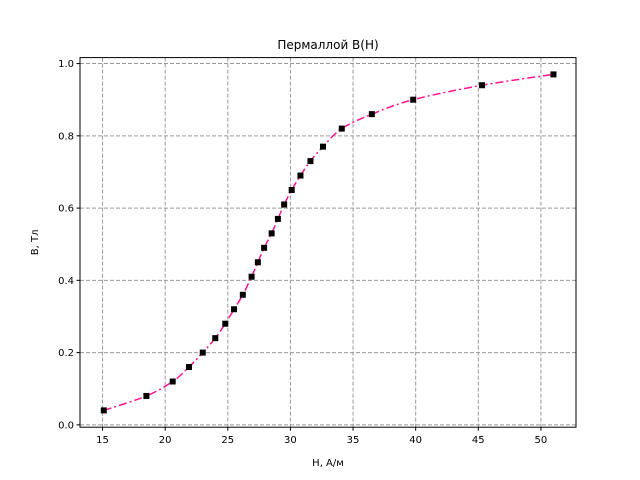  Describe the element at coordinates (66, 209) in the screenshot. I see `y-tick-label: 0.6` at that location.